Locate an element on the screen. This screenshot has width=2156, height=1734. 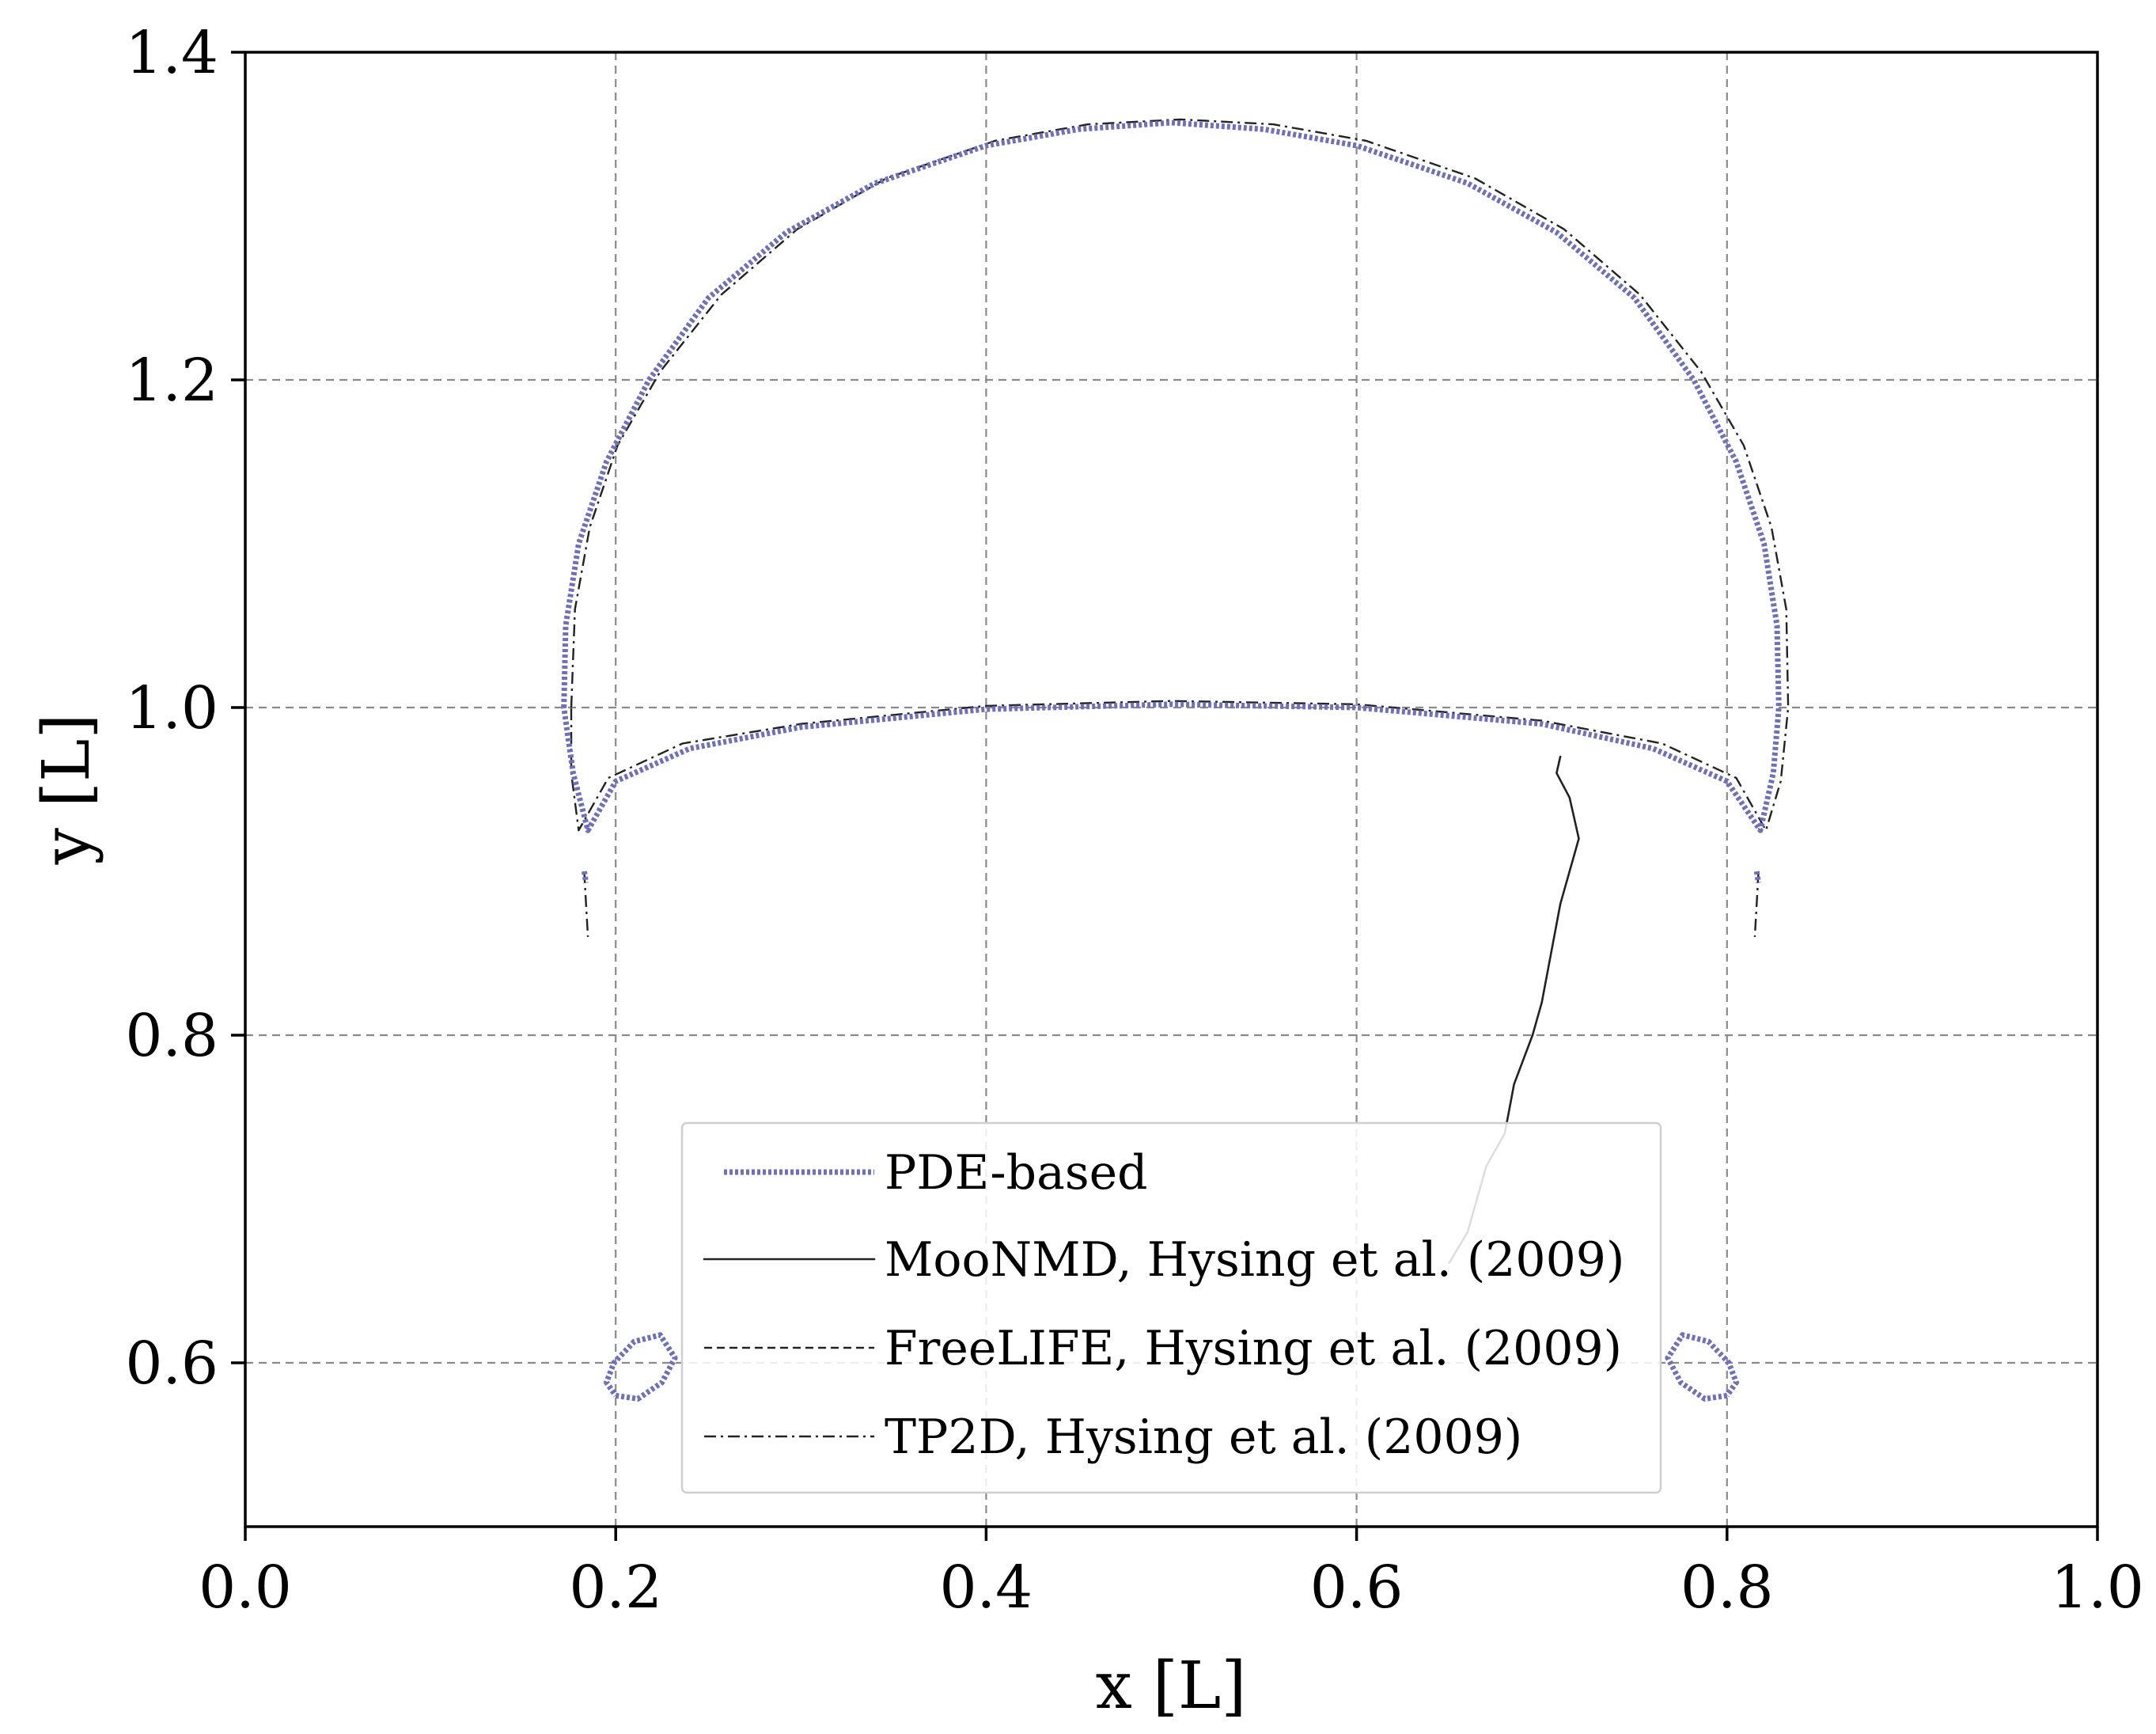
y-tick-label: 0.8 is located at coordinates (171, 1036).